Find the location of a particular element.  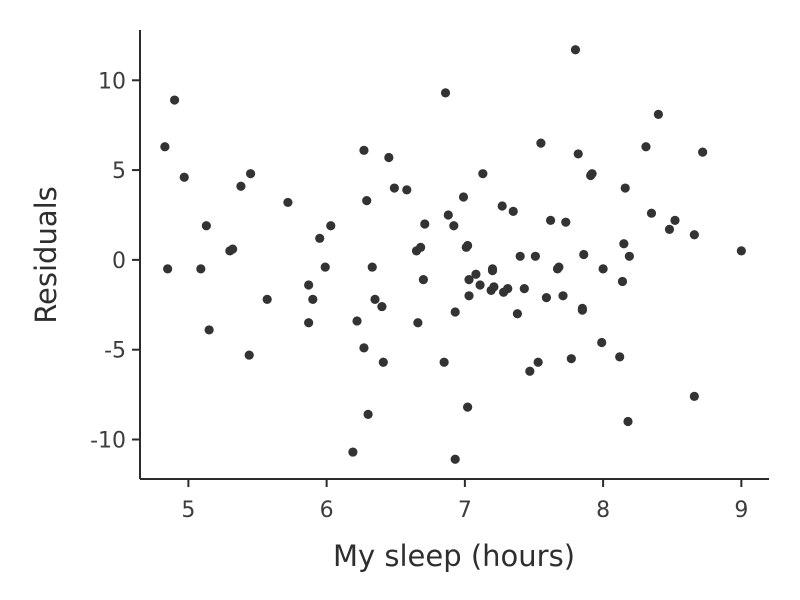

y-axis-title: Residuals is located at coordinates (46, 255).